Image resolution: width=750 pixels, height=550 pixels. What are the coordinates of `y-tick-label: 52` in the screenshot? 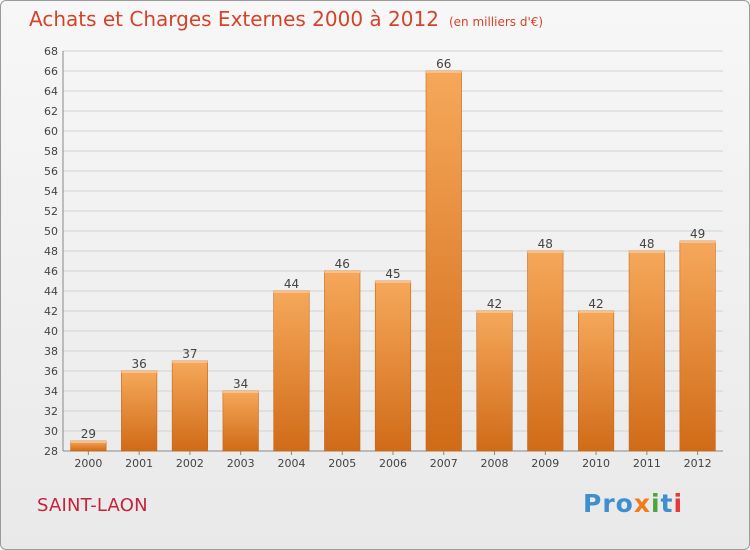 It's located at (51, 211).